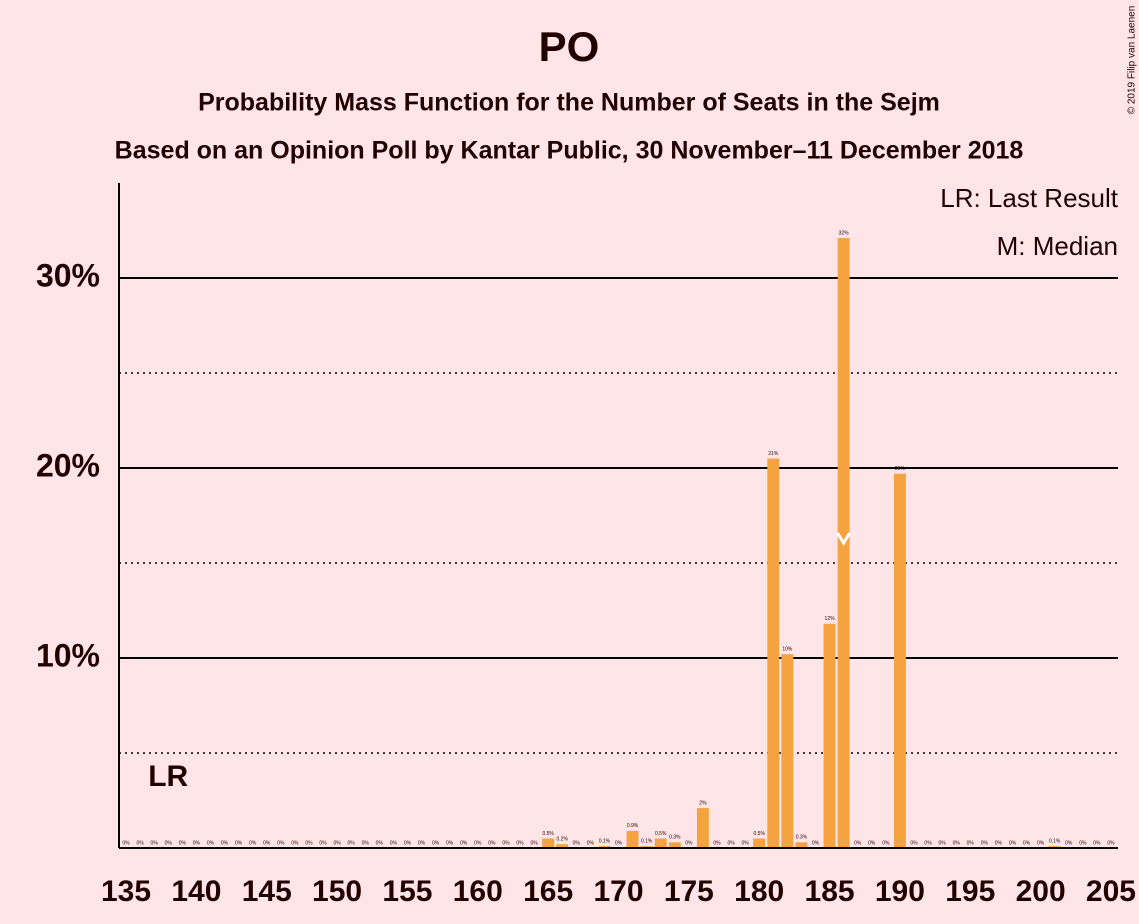 The width and height of the screenshot is (1139, 924). What do you see at coordinates (759, 891) in the screenshot?
I see `x-tick-label: 180` at bounding box center [759, 891].